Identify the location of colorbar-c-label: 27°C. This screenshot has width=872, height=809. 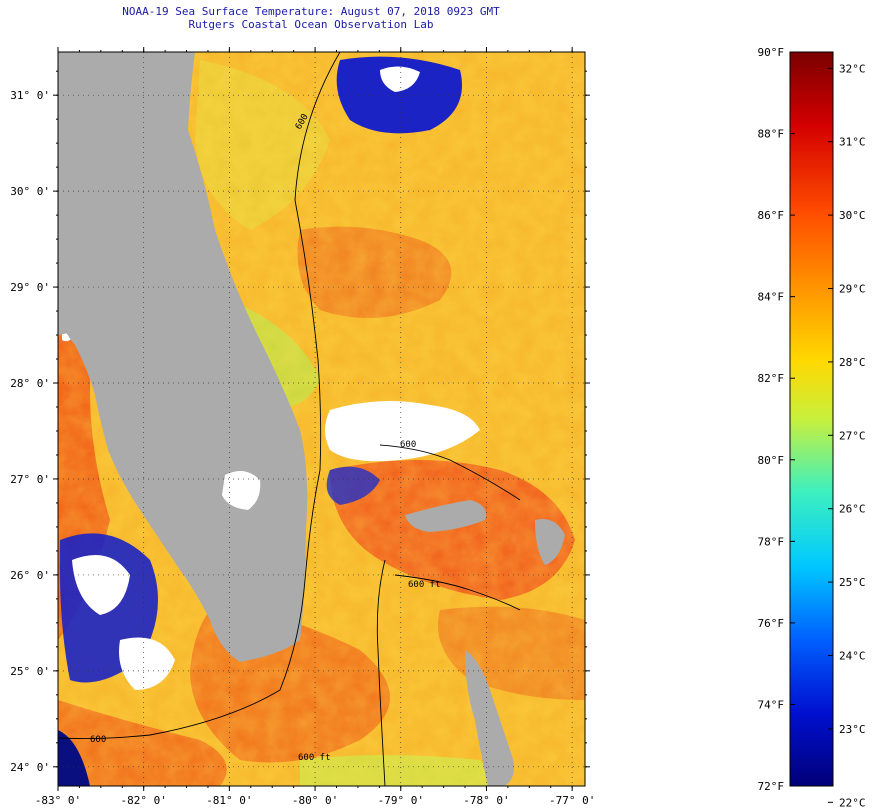
(852, 435).